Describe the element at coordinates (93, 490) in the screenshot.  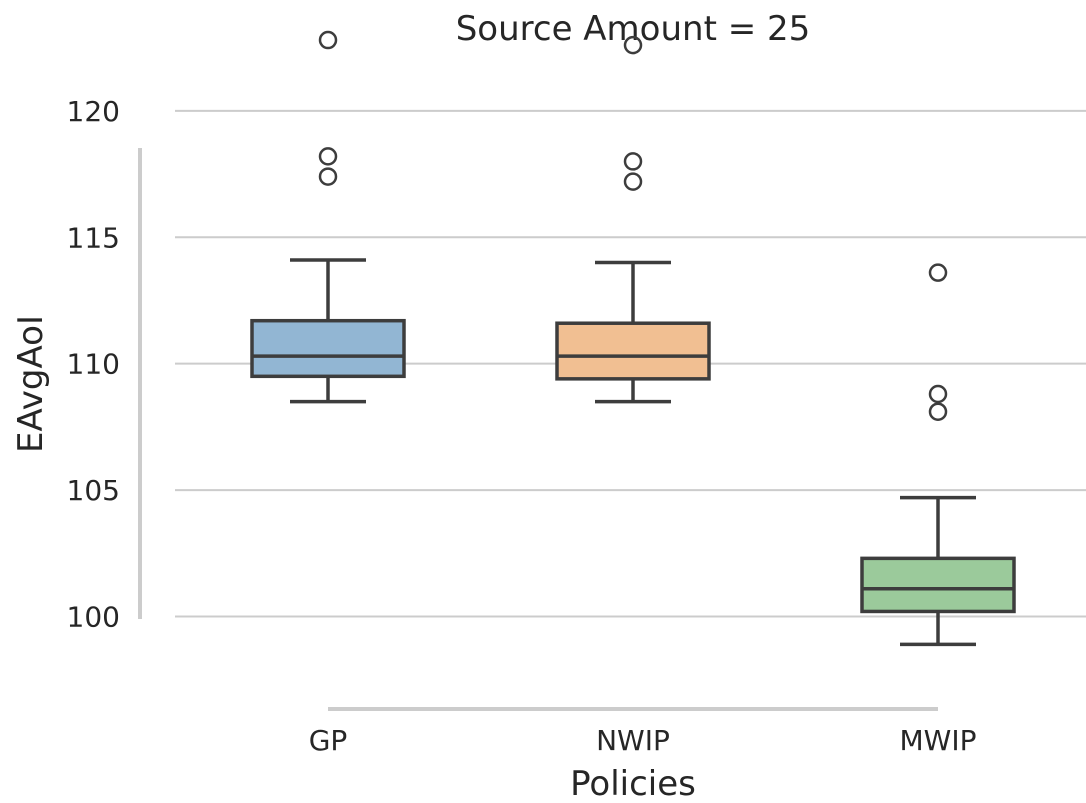
I see `y-tick-label-105: 105` at that location.